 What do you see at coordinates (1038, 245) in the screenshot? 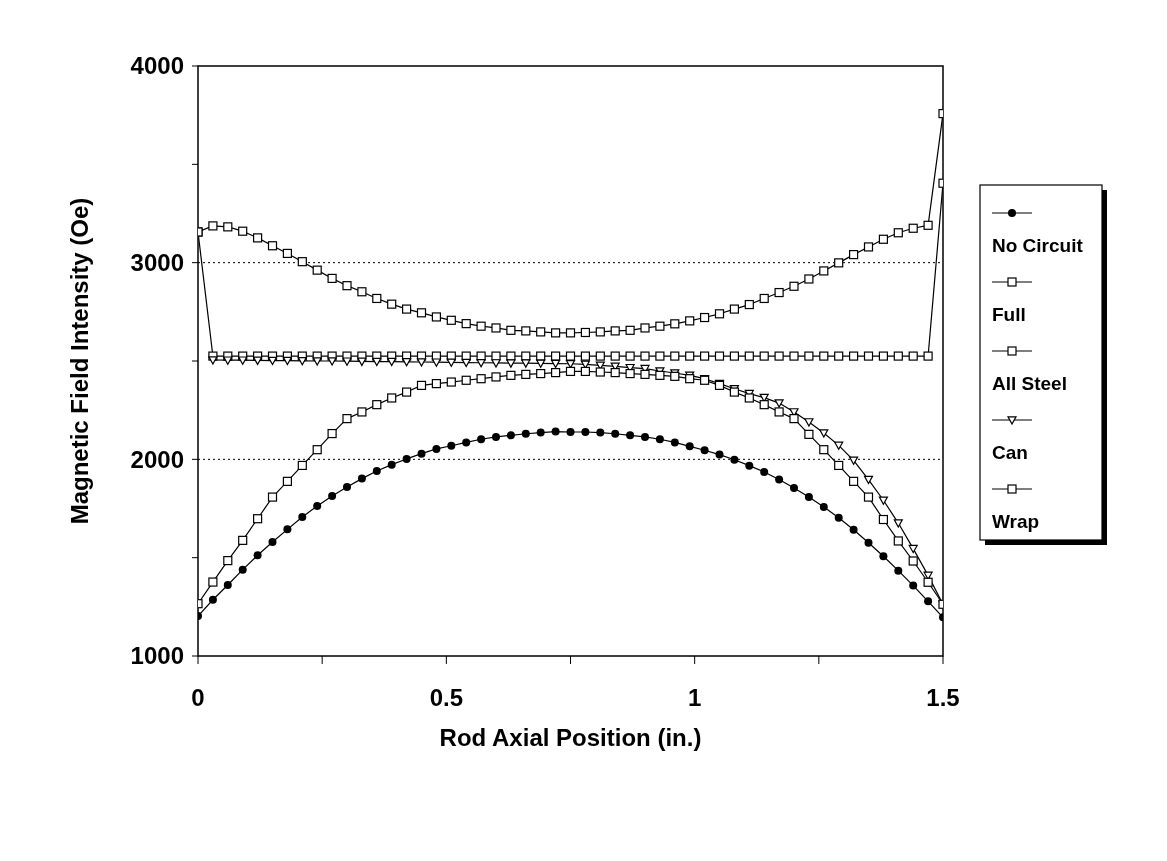
I see `legend-label: No Circuit` at bounding box center [1038, 245].